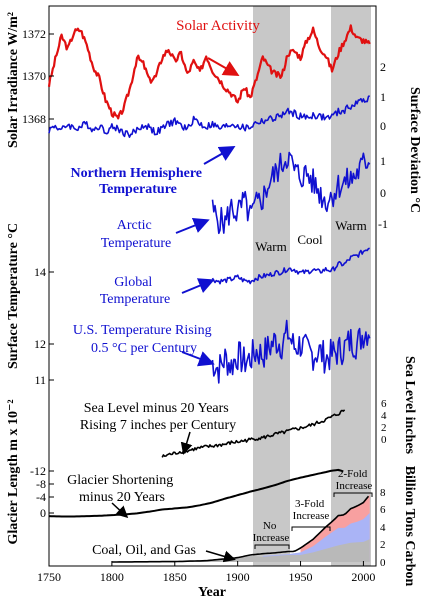 This screenshot has width=427, height=599. What do you see at coordinates (383, 493) in the screenshot?
I see `tick-carbon-8: 8` at bounding box center [383, 493].